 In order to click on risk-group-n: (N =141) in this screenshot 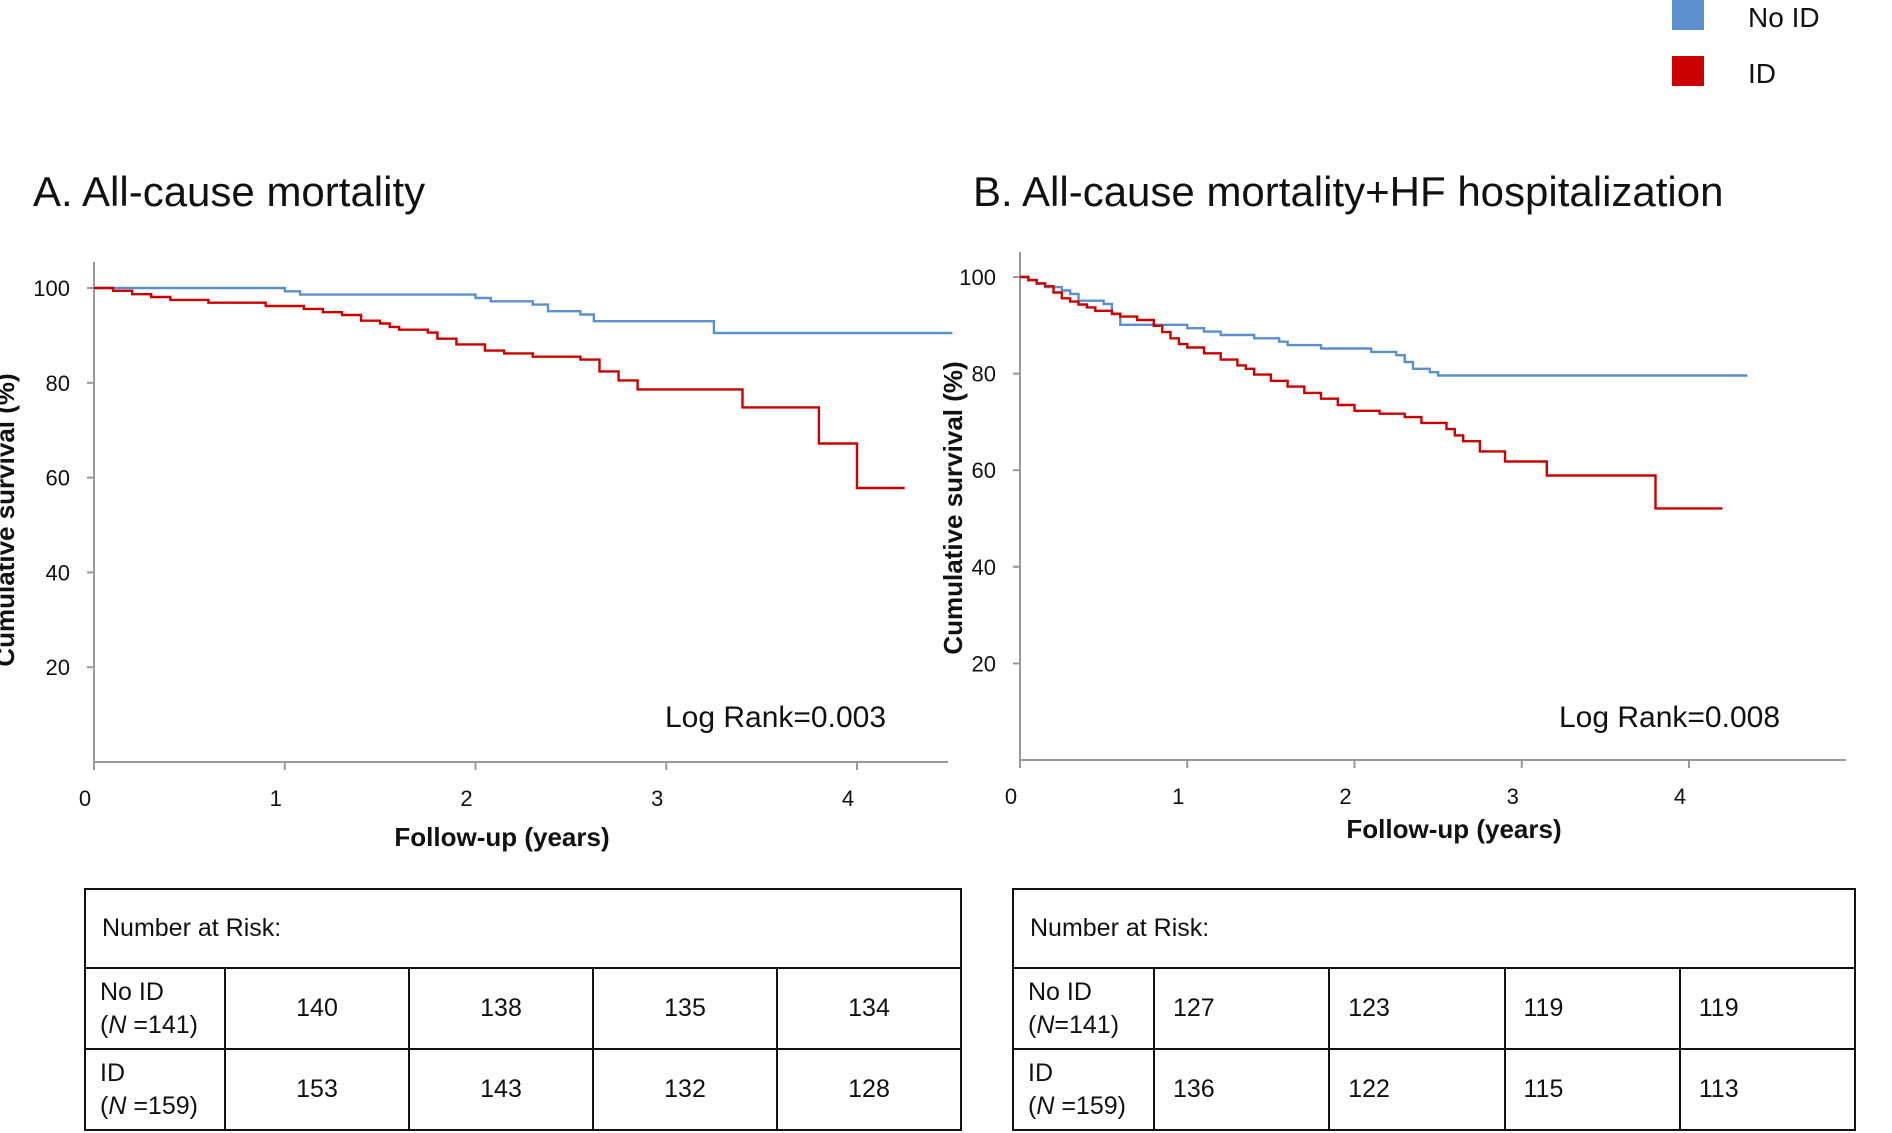, I will do `click(149, 1024)`.